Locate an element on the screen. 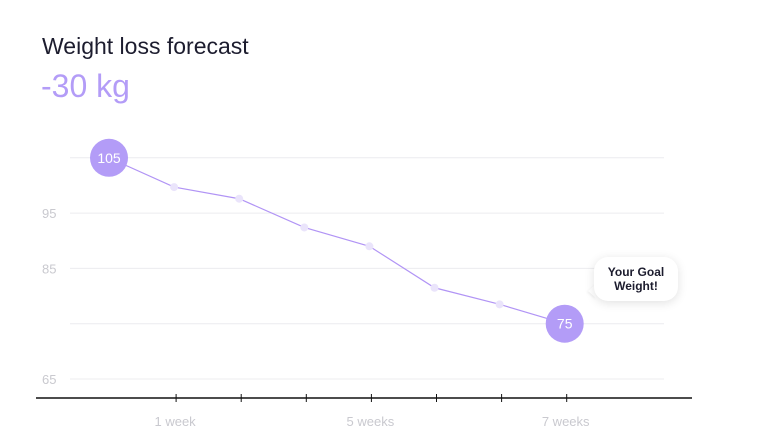 The image size is (768, 448). goal-callout: Your Goal Weight! is located at coordinates (636, 279).